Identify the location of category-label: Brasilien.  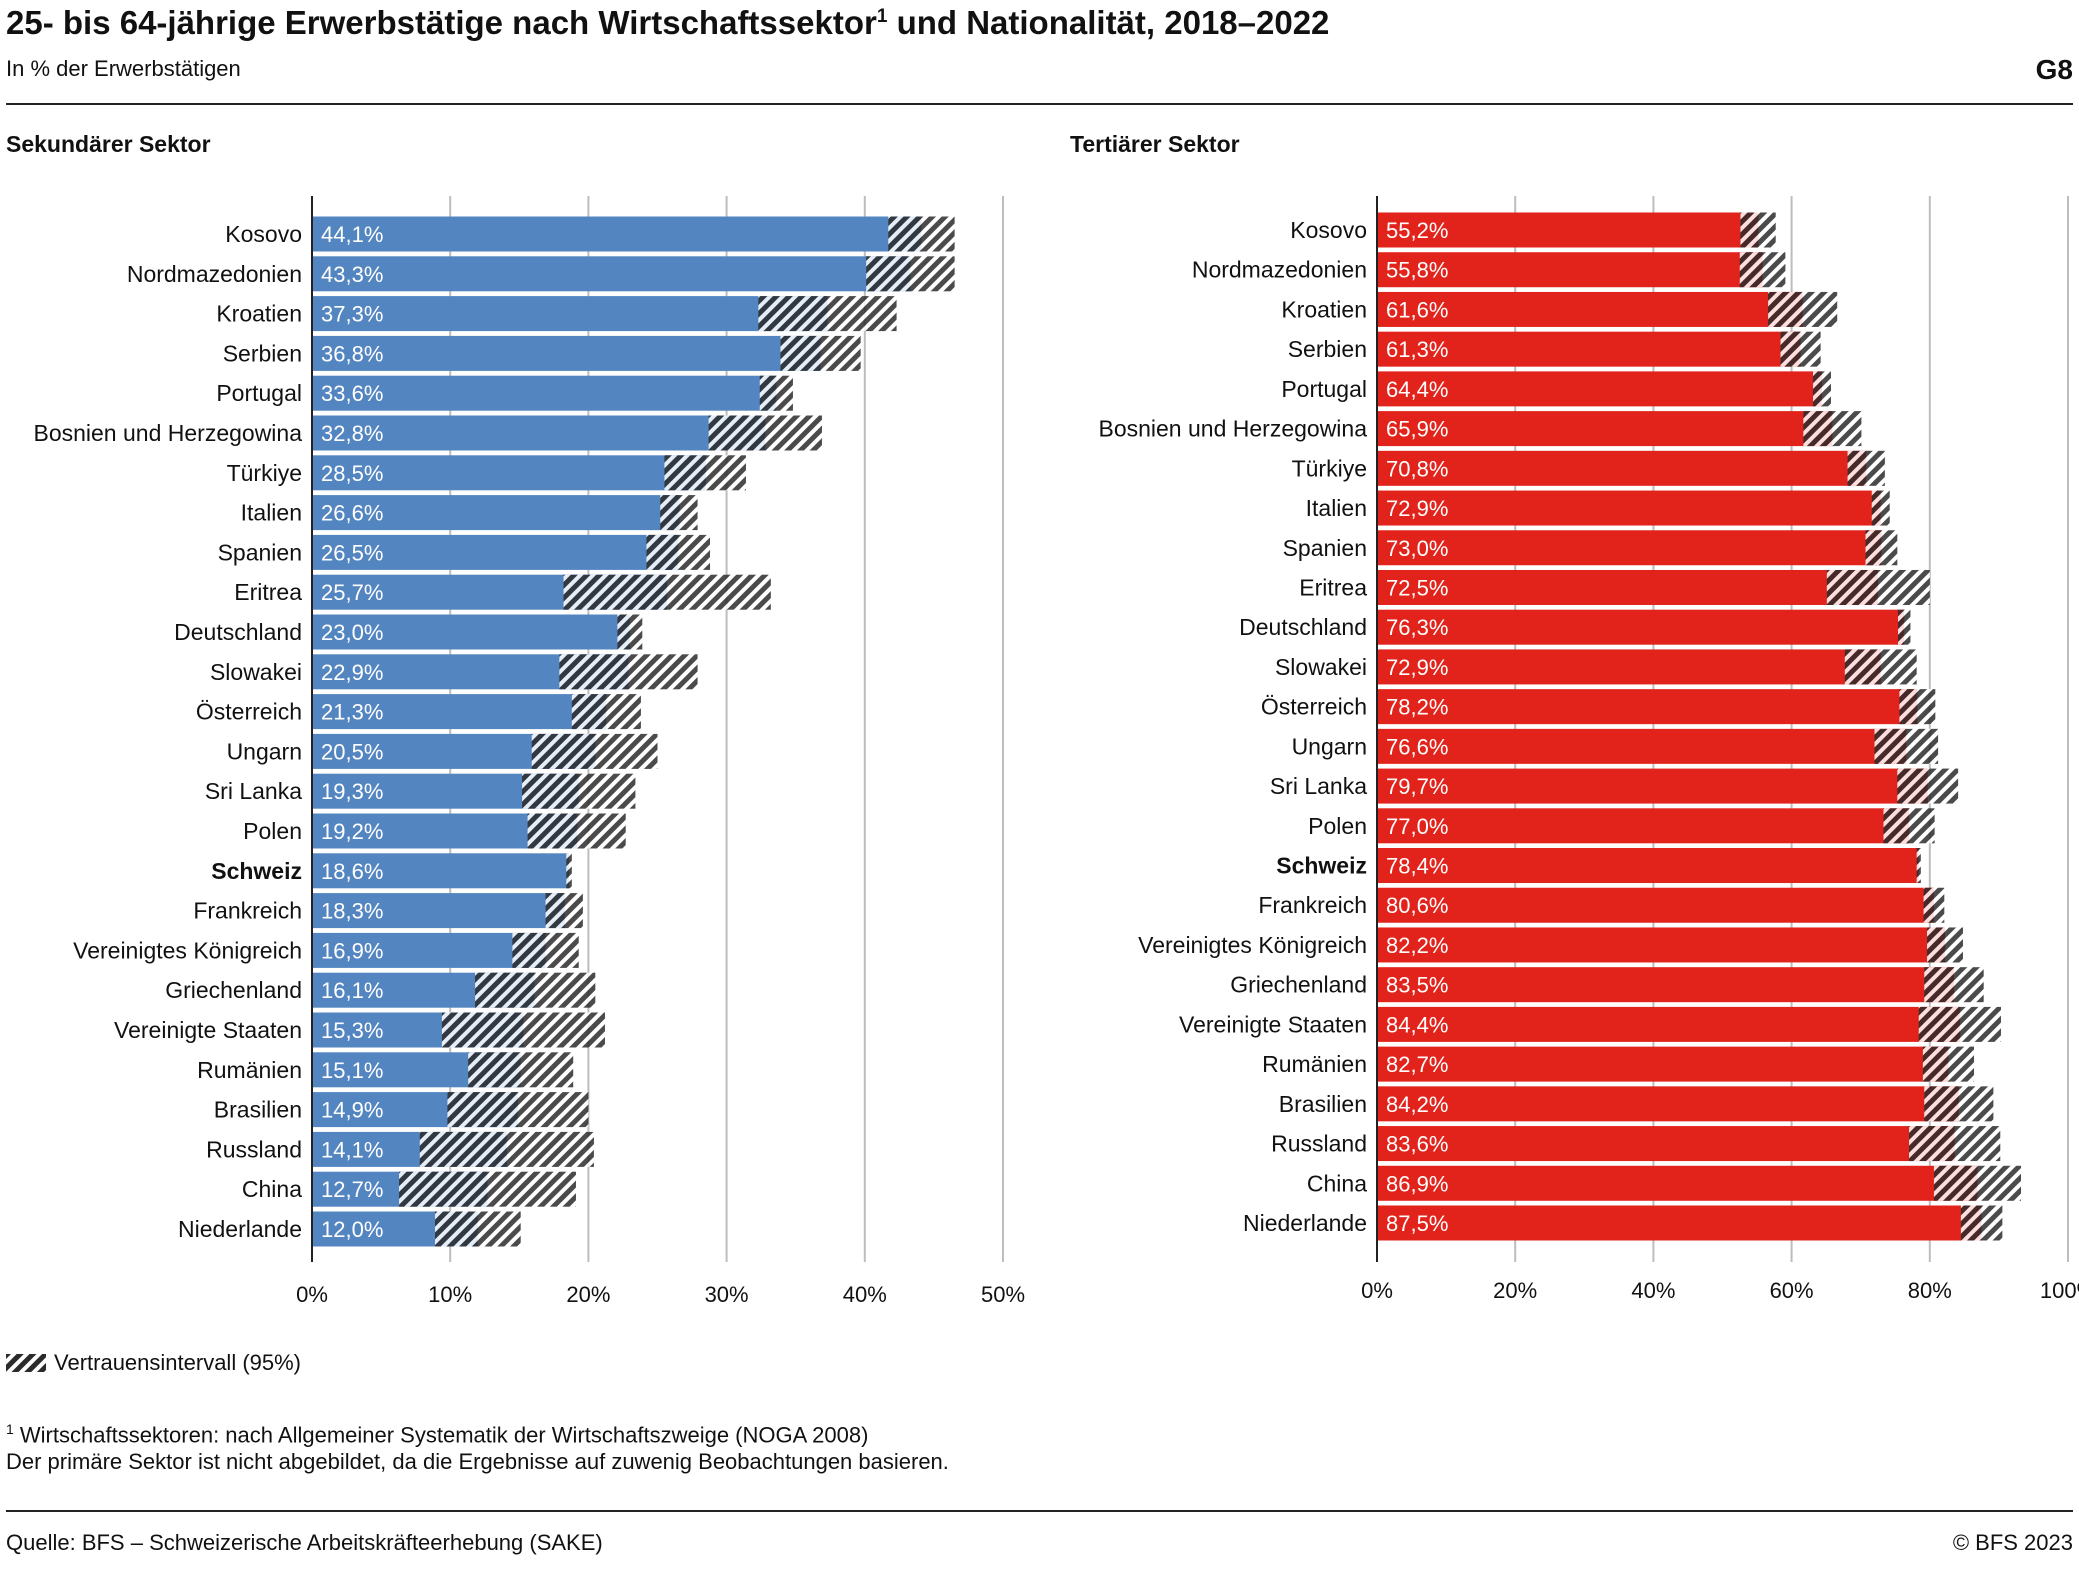
(258, 1110).